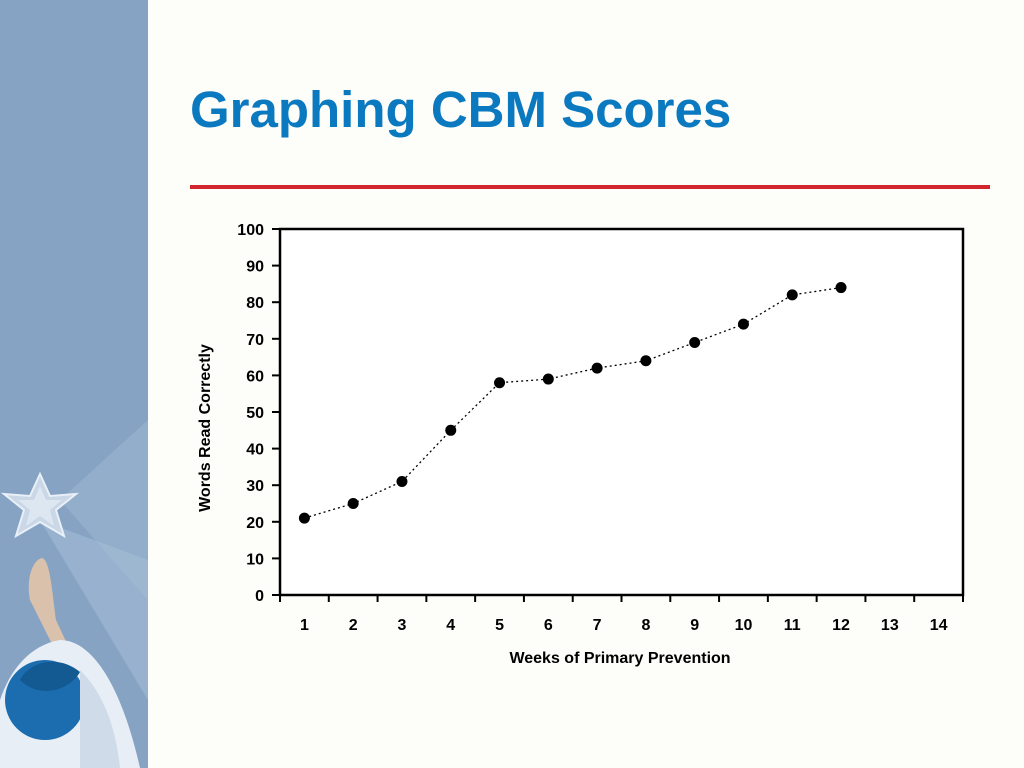 Image resolution: width=1024 pixels, height=768 pixels. I want to click on x-tick-label: 7, so click(597, 625).